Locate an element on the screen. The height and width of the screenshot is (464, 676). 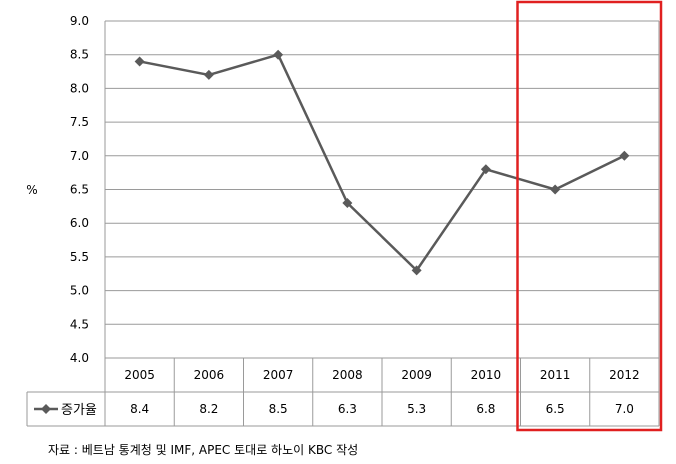
y-tick-label: 8.5 is located at coordinates (79, 55).